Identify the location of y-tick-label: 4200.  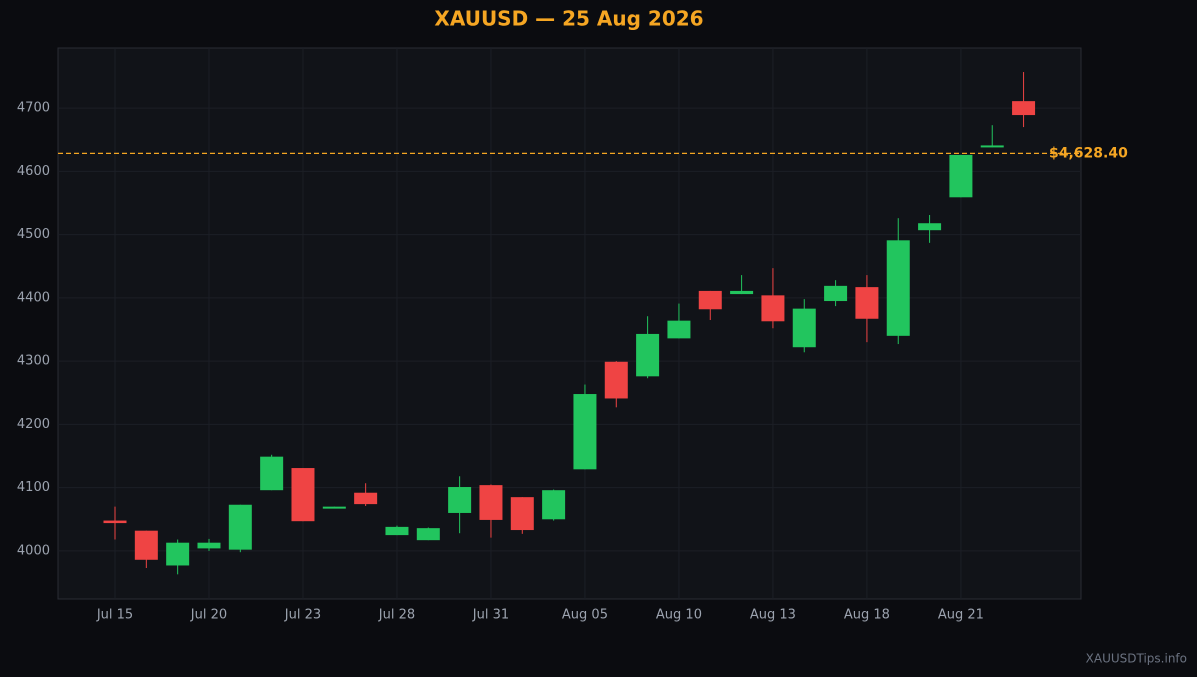
(33, 424).